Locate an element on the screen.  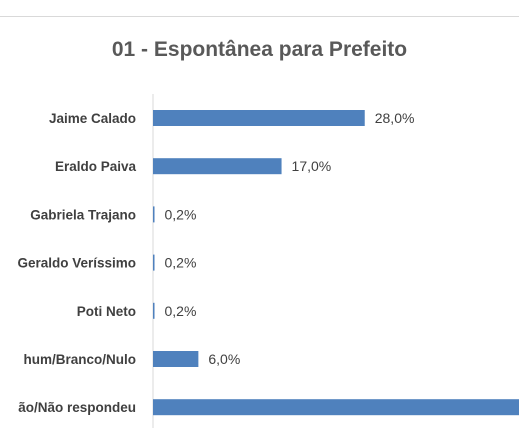
data-label: 6,0% is located at coordinates (224, 359).